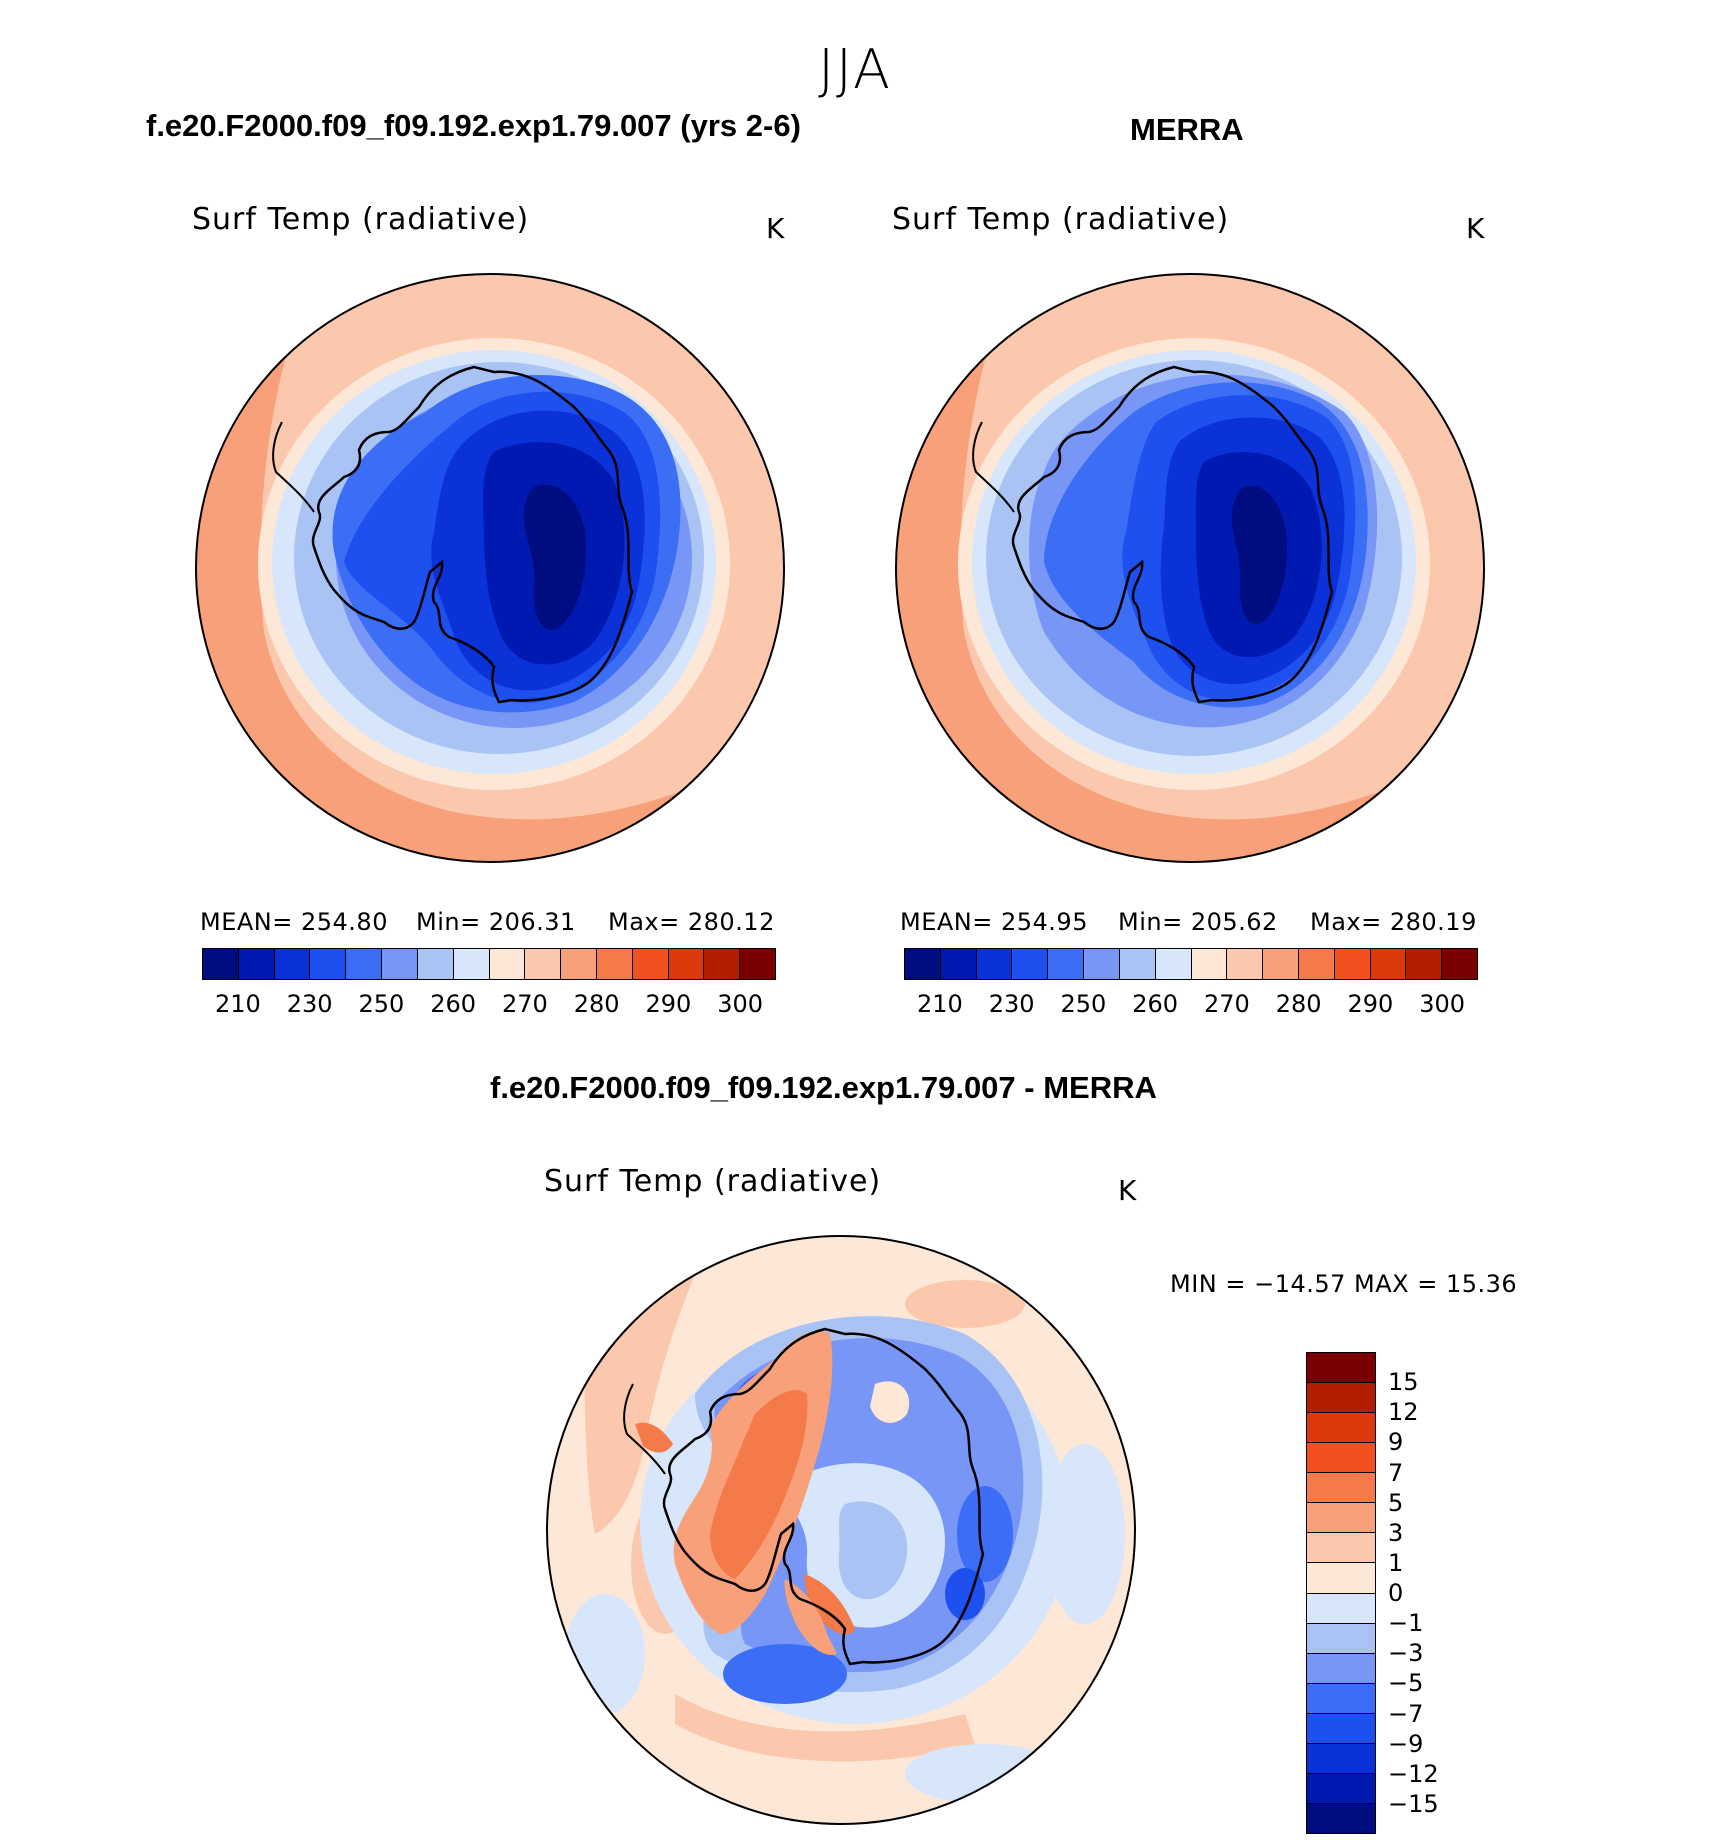 The width and height of the screenshot is (1710, 1840). What do you see at coordinates (1393, 922) in the screenshot?
I see `panel2-max-stat: Max= 280.19` at bounding box center [1393, 922].